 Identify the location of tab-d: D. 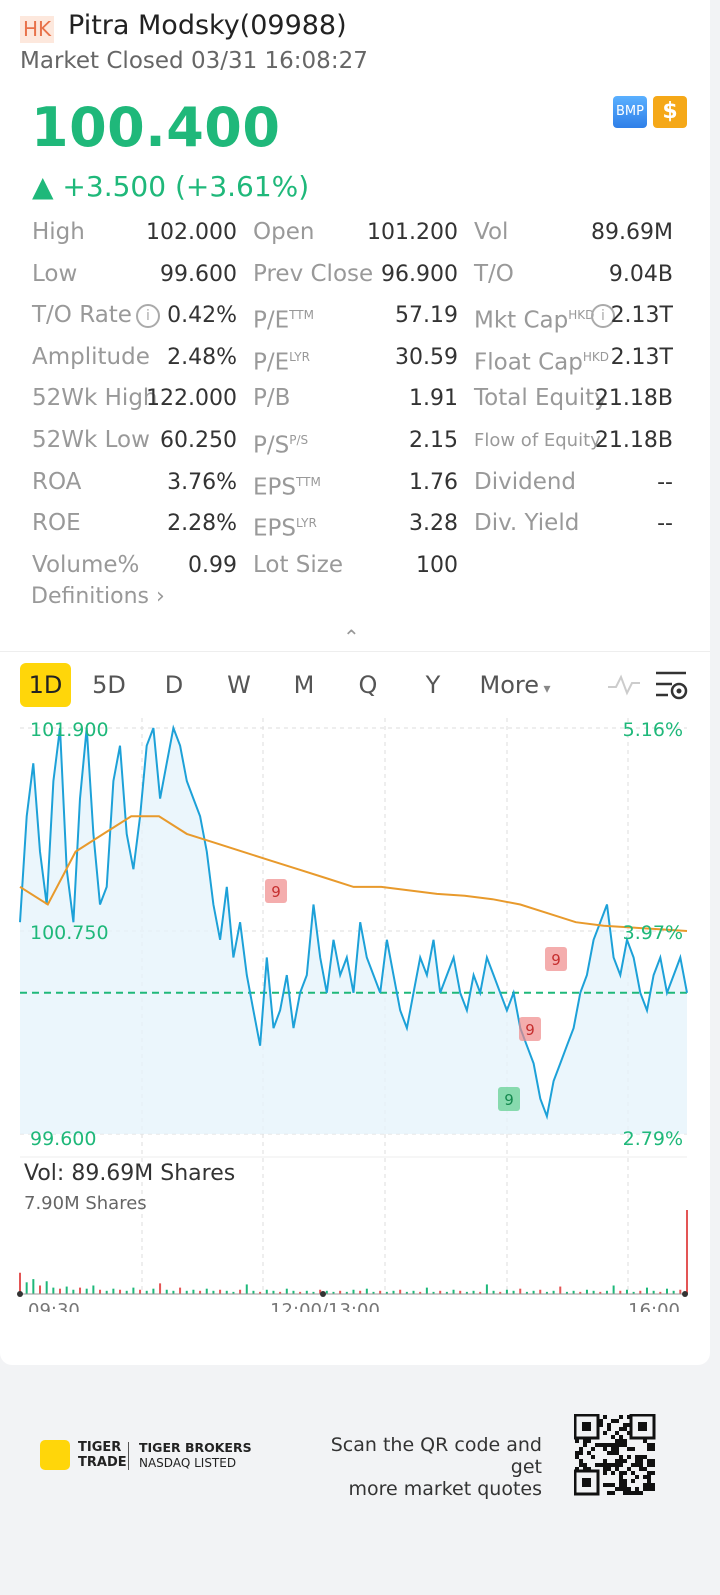
(174, 685).